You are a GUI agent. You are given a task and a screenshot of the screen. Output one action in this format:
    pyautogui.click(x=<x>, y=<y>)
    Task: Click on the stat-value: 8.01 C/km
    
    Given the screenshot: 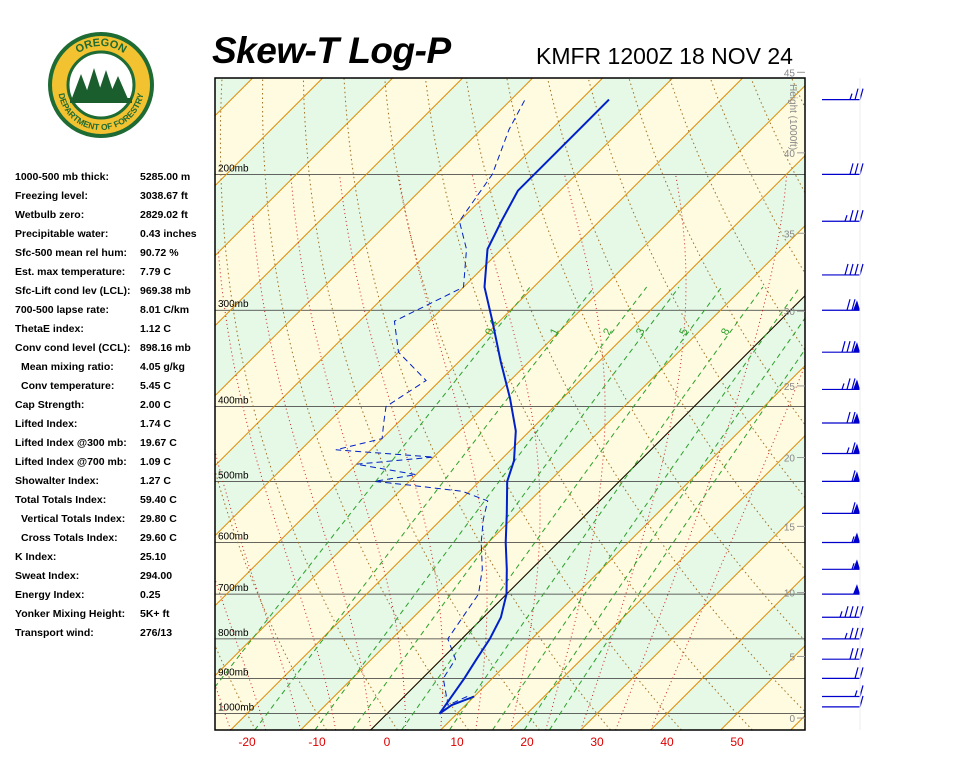 What is the action you would take?
    pyautogui.click(x=165, y=310)
    